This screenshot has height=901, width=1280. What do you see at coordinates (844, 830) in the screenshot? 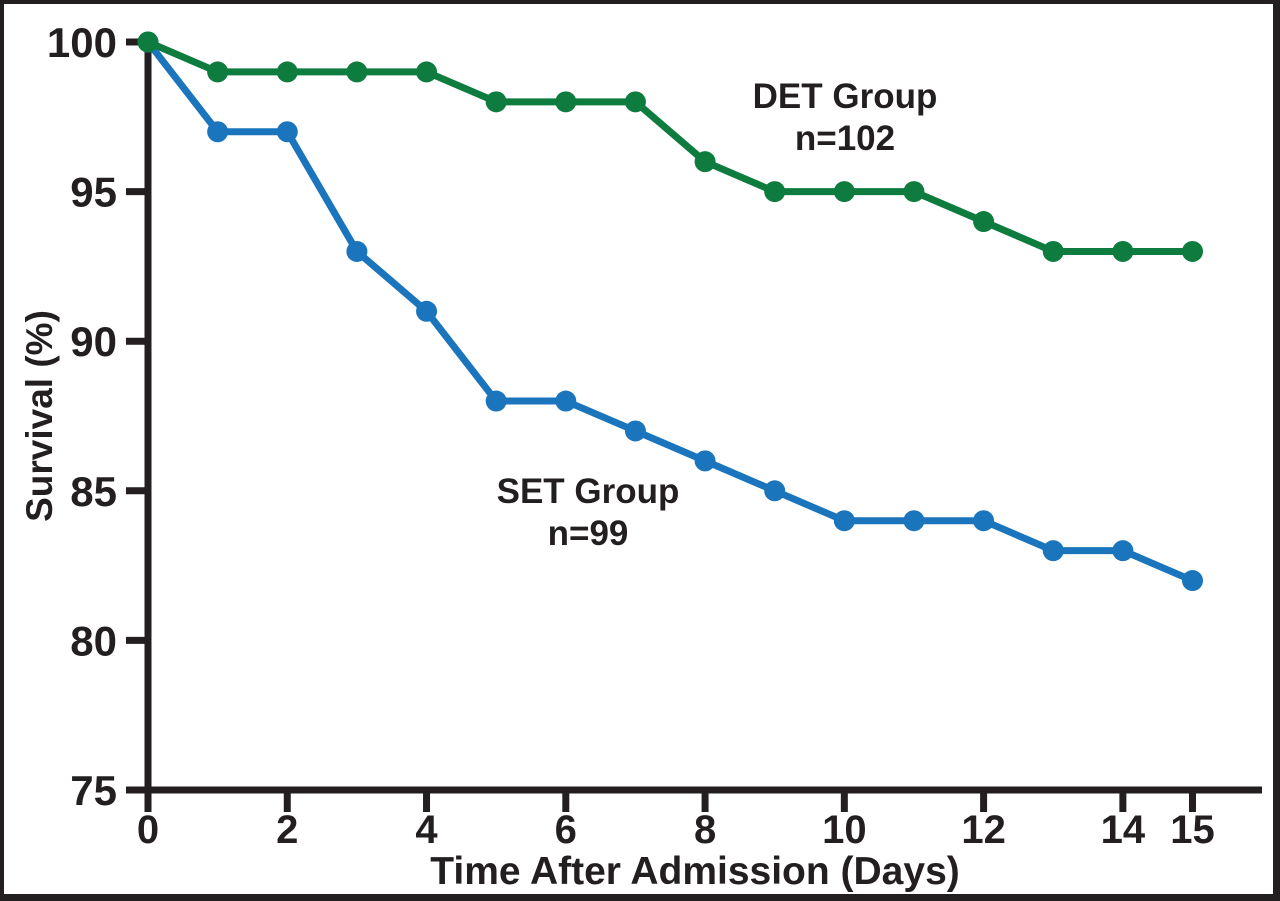
I see `x-tick-label: 10` at bounding box center [844, 830].